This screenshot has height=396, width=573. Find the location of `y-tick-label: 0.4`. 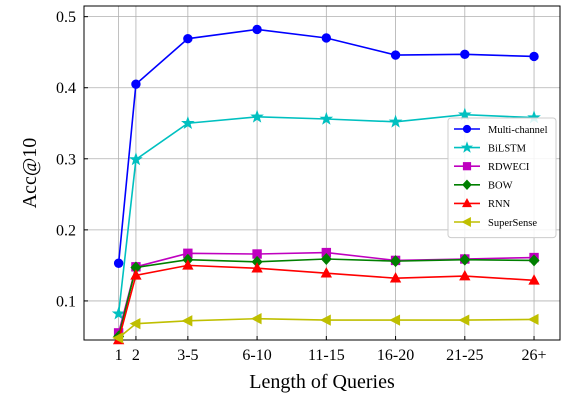

y-tick-label: 0.4 is located at coordinates (66, 88).